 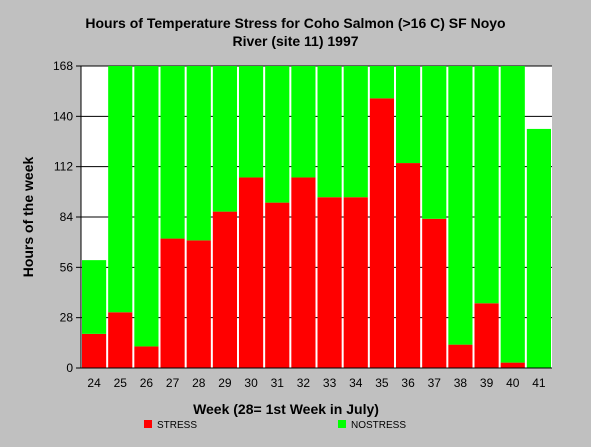 I want to click on y-tick-label: 0, so click(x=69, y=368).